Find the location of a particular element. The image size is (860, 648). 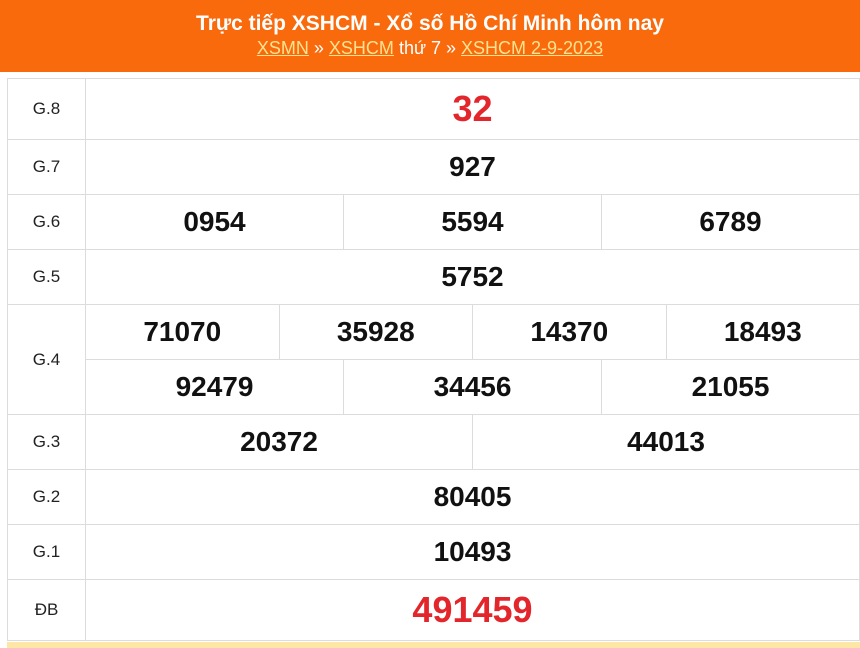

prize-number: 927 is located at coordinates (472, 167).